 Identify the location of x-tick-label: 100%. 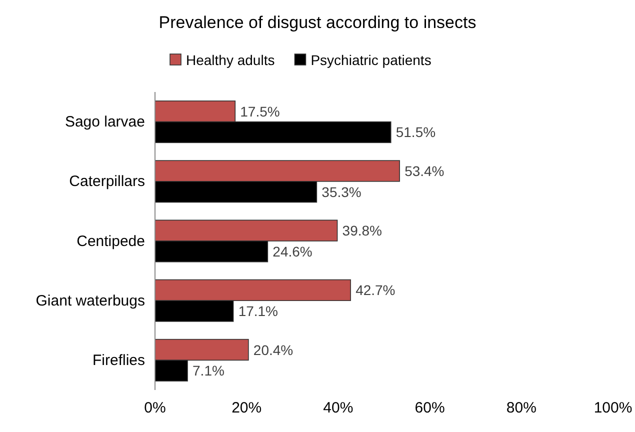
(613, 408).